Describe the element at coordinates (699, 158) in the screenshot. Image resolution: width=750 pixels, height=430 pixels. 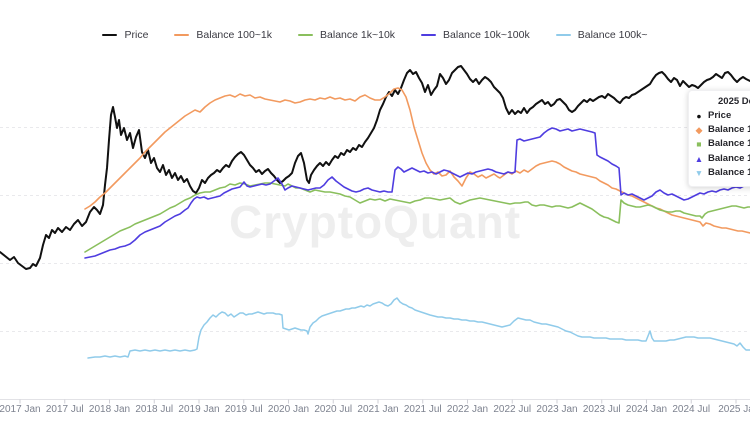
I see `tooltip-marker-triangle-up-icon: ▲` at that location.